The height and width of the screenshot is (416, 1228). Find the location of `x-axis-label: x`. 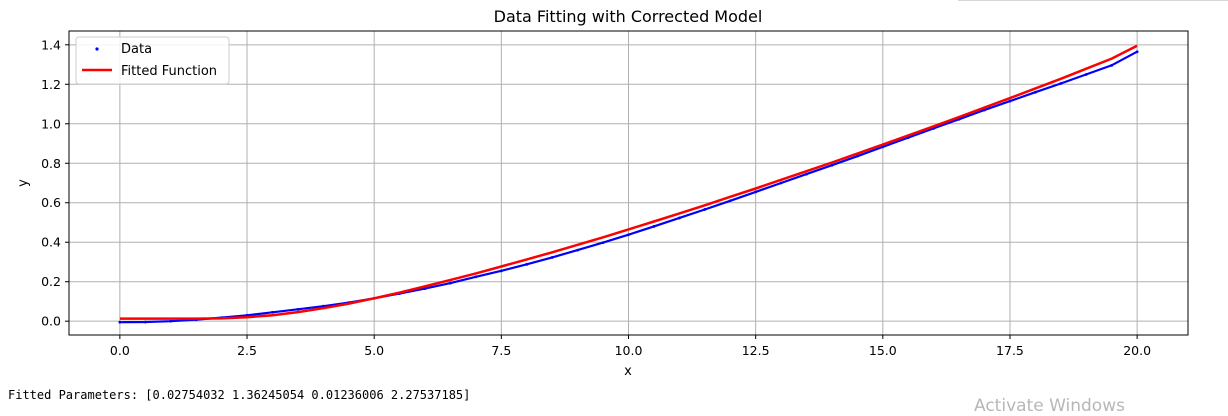

x-axis-label: x is located at coordinates (628, 371).